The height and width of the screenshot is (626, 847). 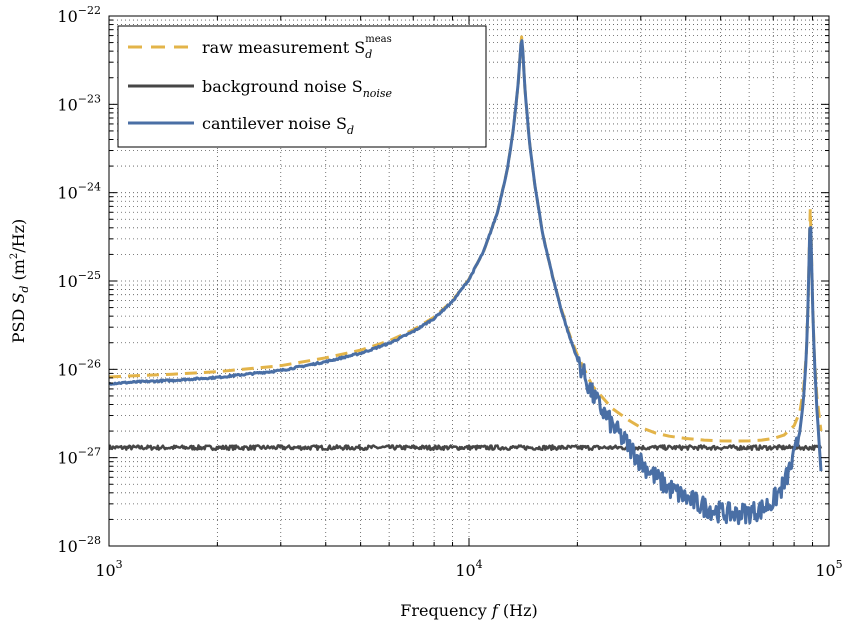 What do you see at coordinates (79, 103) in the screenshot?
I see `y-tick-label: 10−23` at bounding box center [79, 103].